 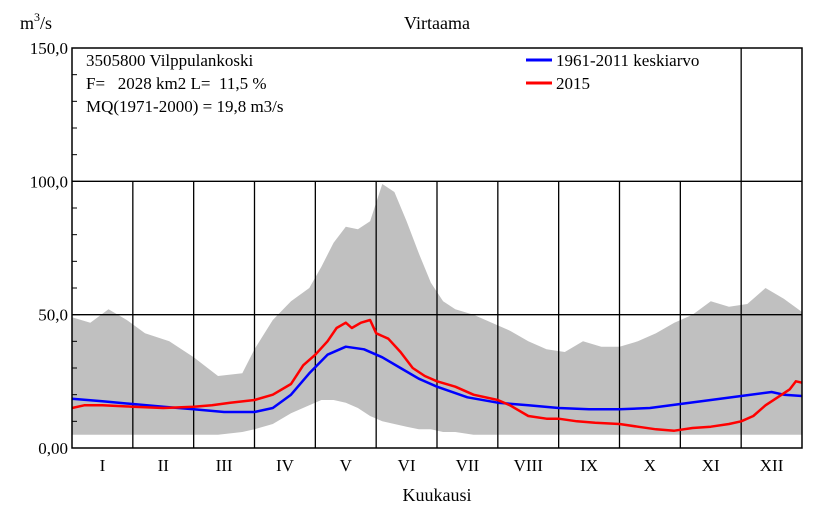 I want to click on y-tick-label: 150,0, so click(x=49, y=48).